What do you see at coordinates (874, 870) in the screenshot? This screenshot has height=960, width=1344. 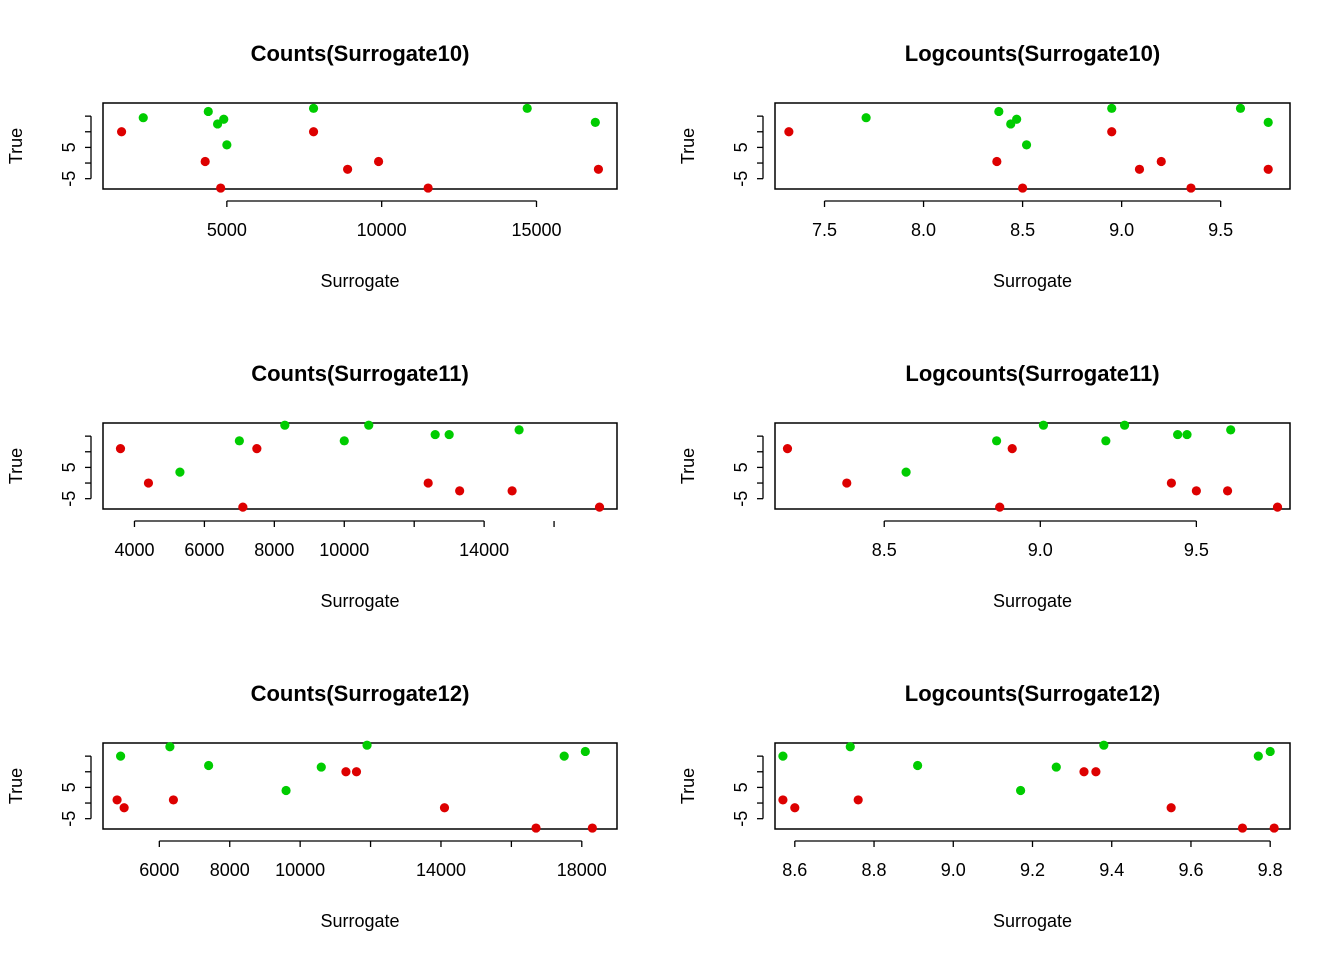 I see `x-tick-label: 8.8` at bounding box center [874, 870].